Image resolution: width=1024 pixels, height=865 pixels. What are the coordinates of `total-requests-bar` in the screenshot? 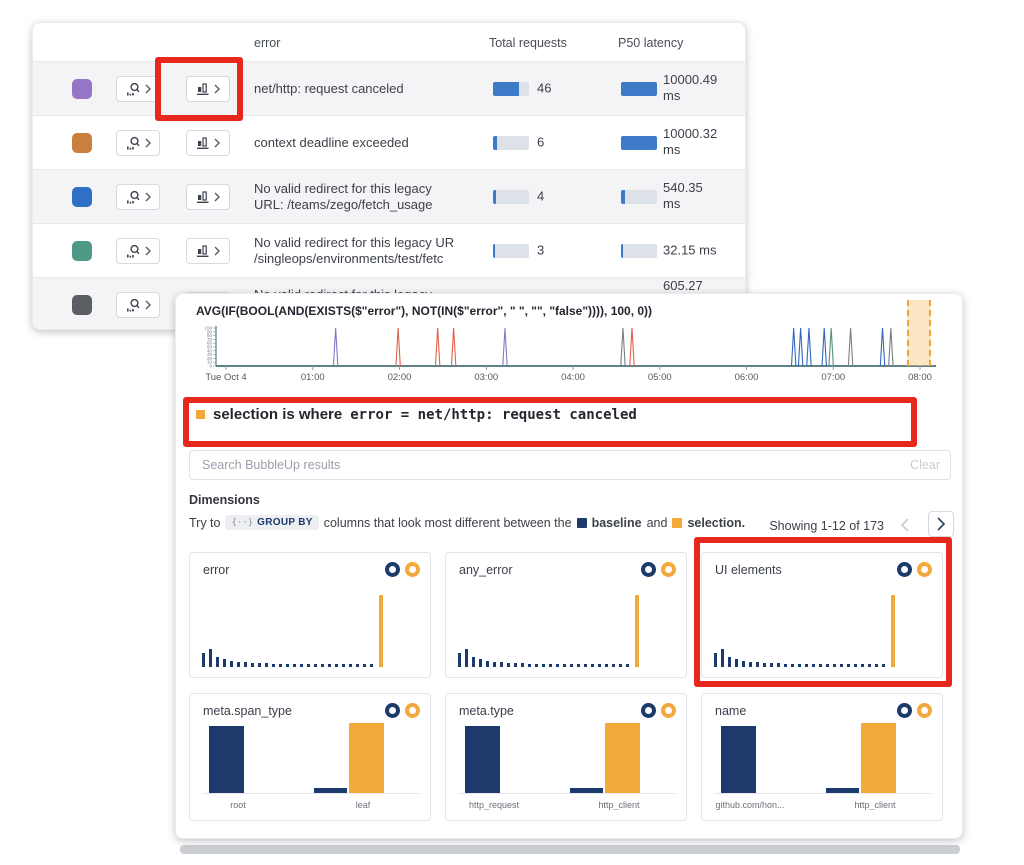 It's located at (511, 196).